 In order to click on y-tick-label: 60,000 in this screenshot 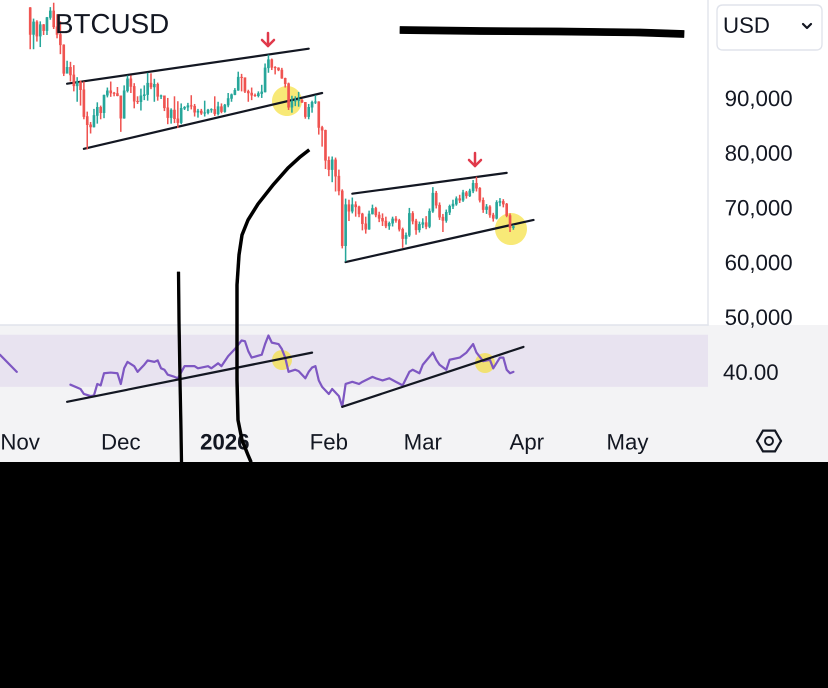, I will do `click(759, 263)`.